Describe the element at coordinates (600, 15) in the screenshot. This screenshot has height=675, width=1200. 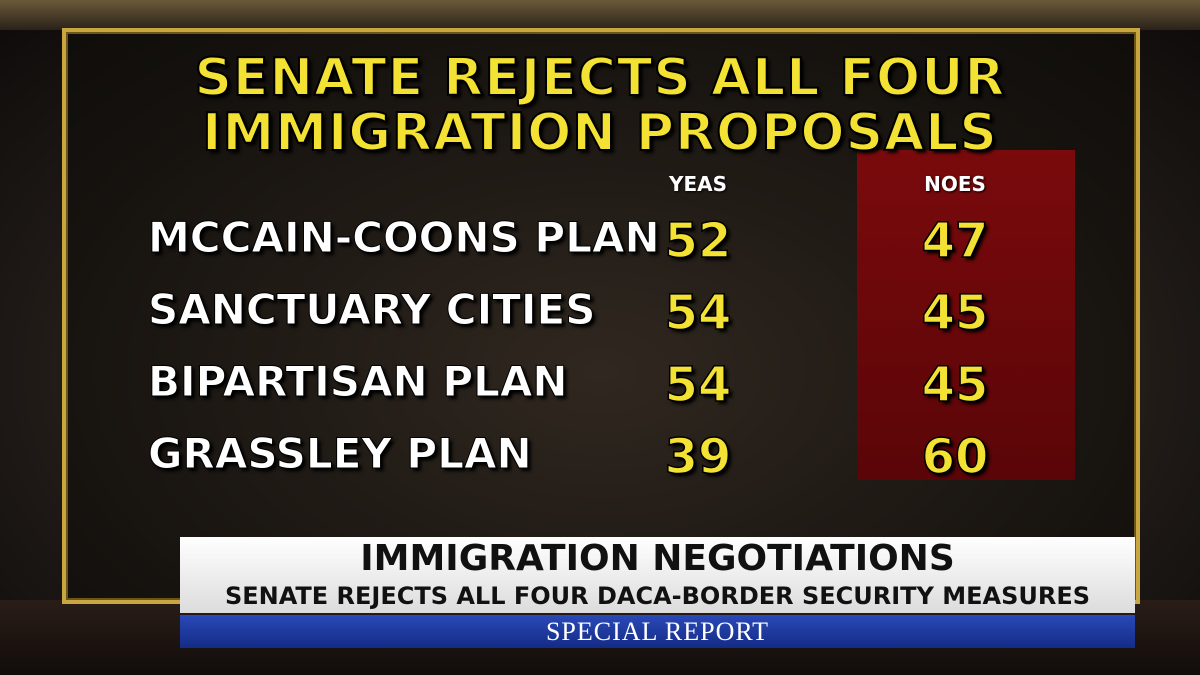
I see `ceiling` at that location.